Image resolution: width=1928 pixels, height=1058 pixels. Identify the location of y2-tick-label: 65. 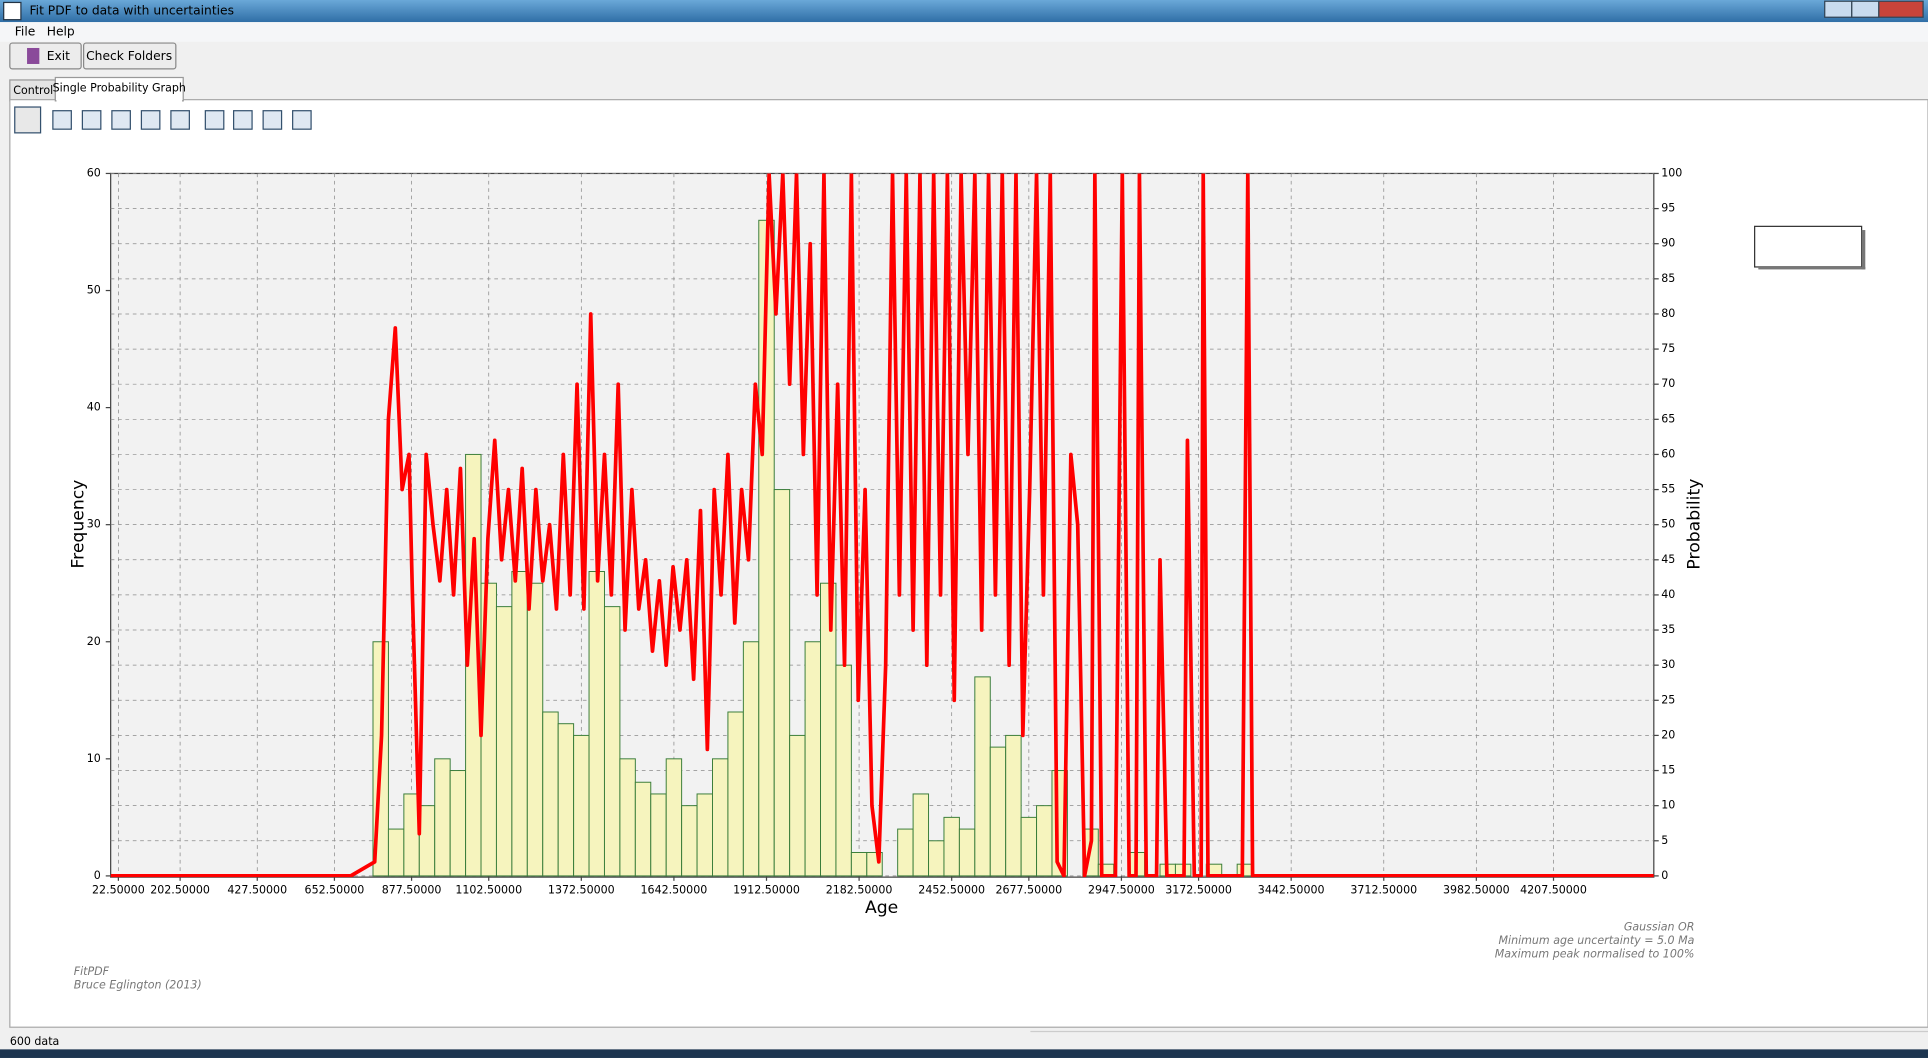
(1668, 418).